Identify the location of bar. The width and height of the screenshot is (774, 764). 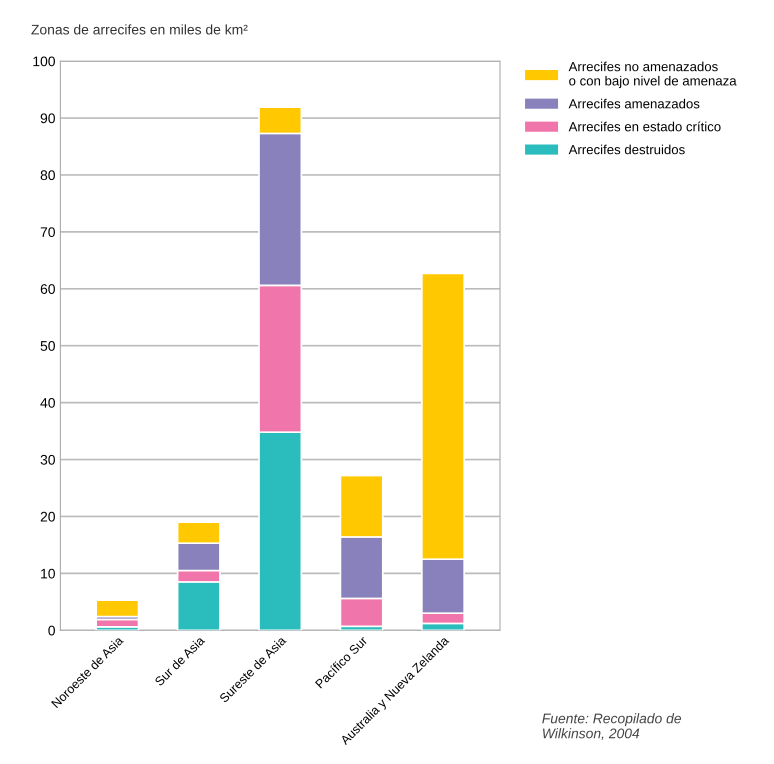
(117, 608).